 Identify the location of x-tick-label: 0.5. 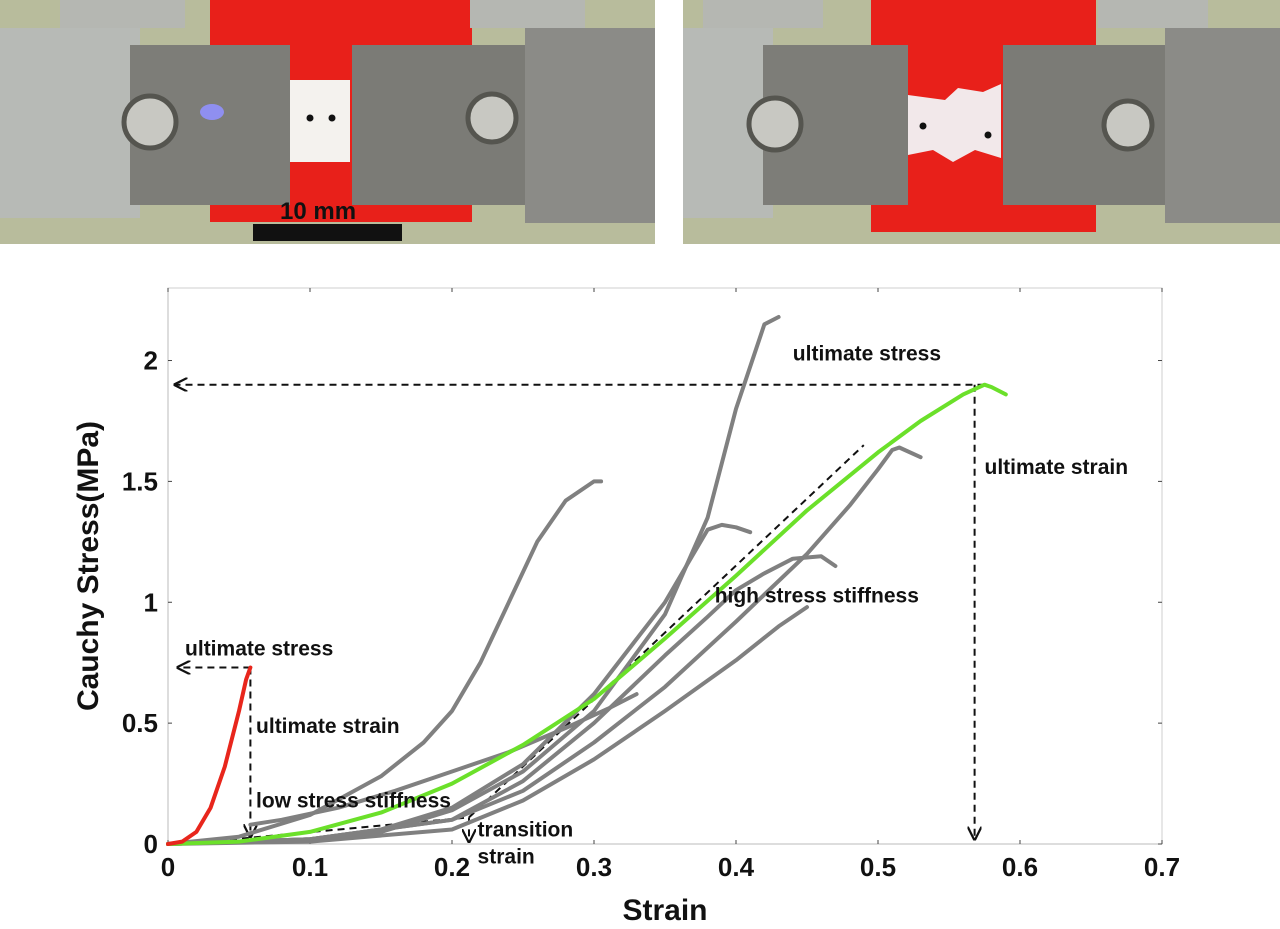
(878, 867).